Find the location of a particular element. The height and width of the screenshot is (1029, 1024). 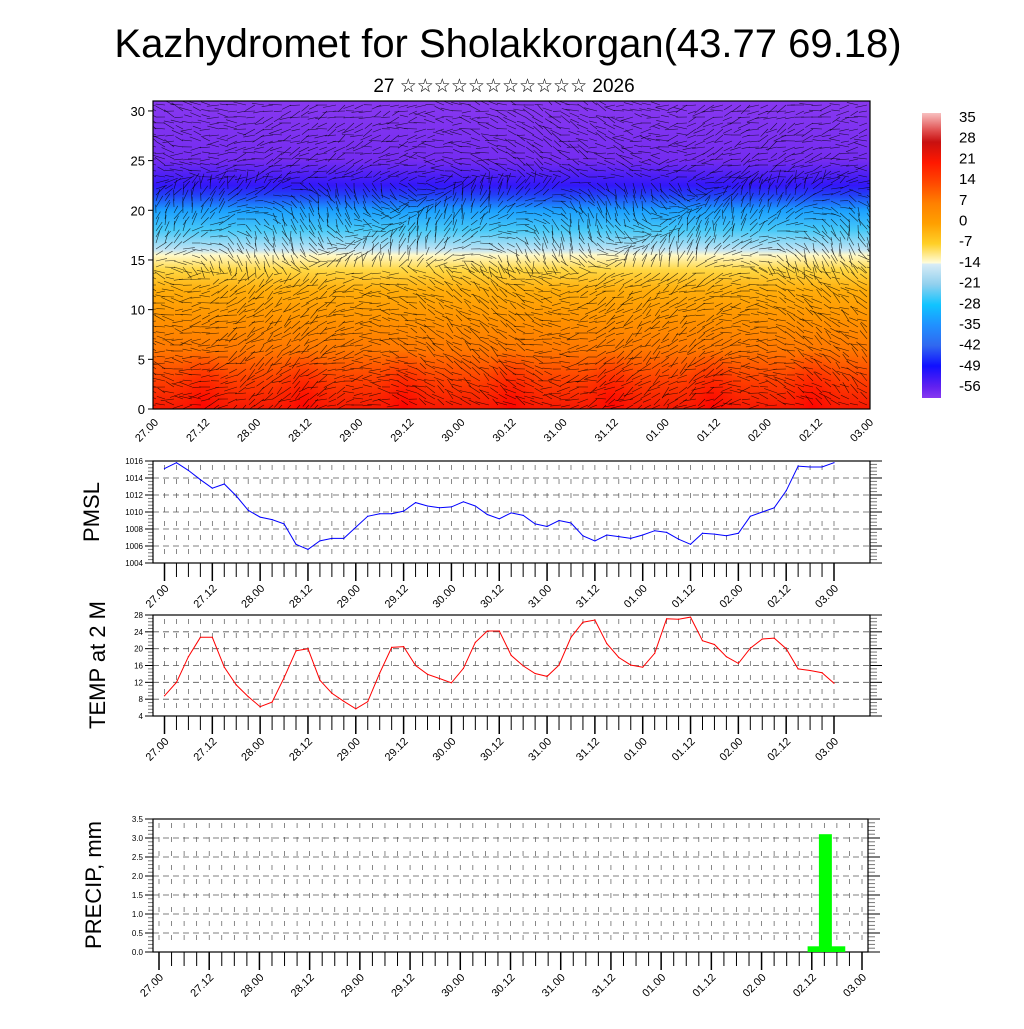

y-tick-label: 1010 is located at coordinates (134, 512).